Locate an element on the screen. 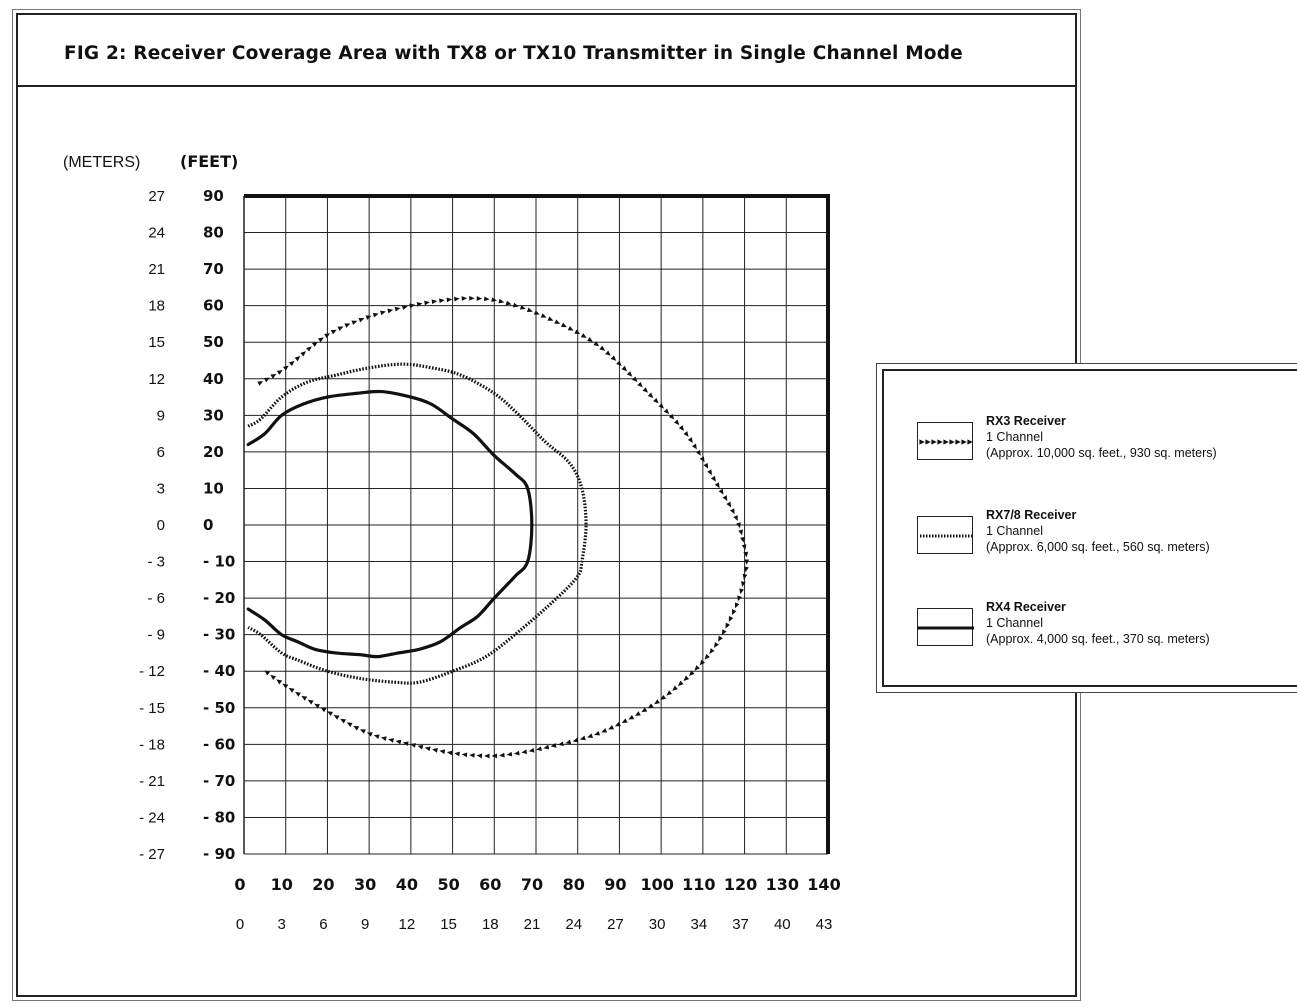  x-tick-feet: 0 is located at coordinates (239, 884).